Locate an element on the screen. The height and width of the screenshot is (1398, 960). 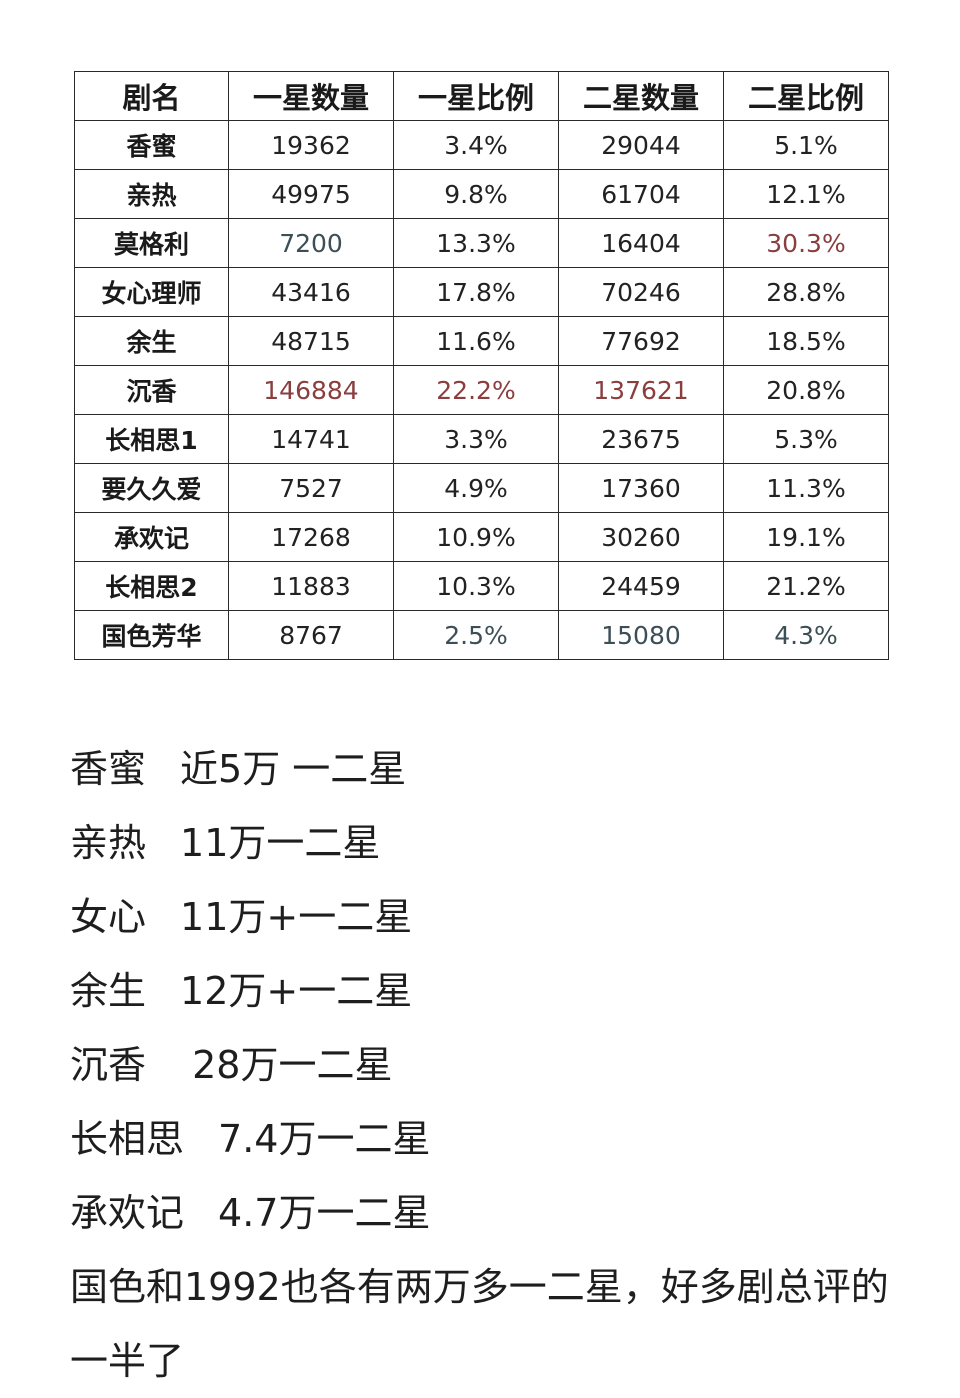
cell-two-star-ratio: 18.5% is located at coordinates (806, 341).